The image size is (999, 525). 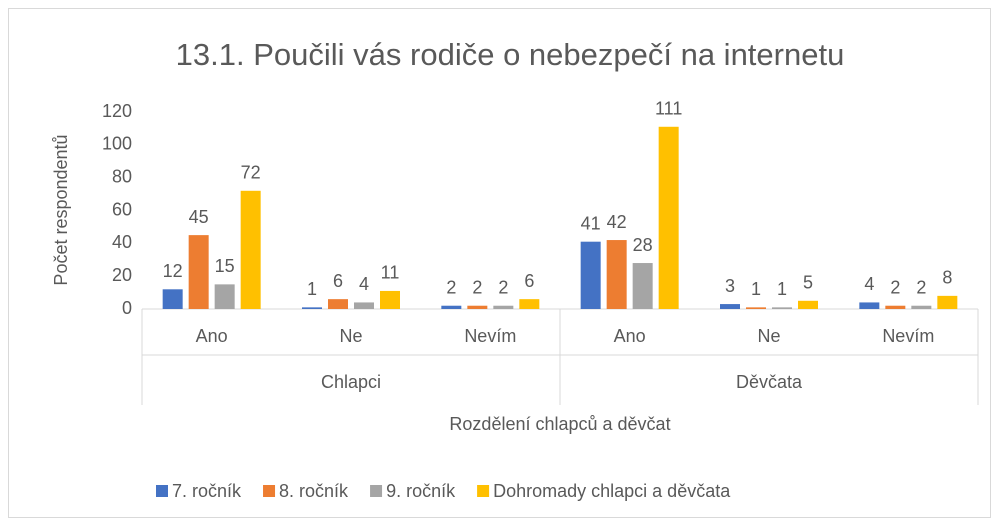 What do you see at coordinates (199, 217) in the screenshot?
I see `data-label: 45` at bounding box center [199, 217].